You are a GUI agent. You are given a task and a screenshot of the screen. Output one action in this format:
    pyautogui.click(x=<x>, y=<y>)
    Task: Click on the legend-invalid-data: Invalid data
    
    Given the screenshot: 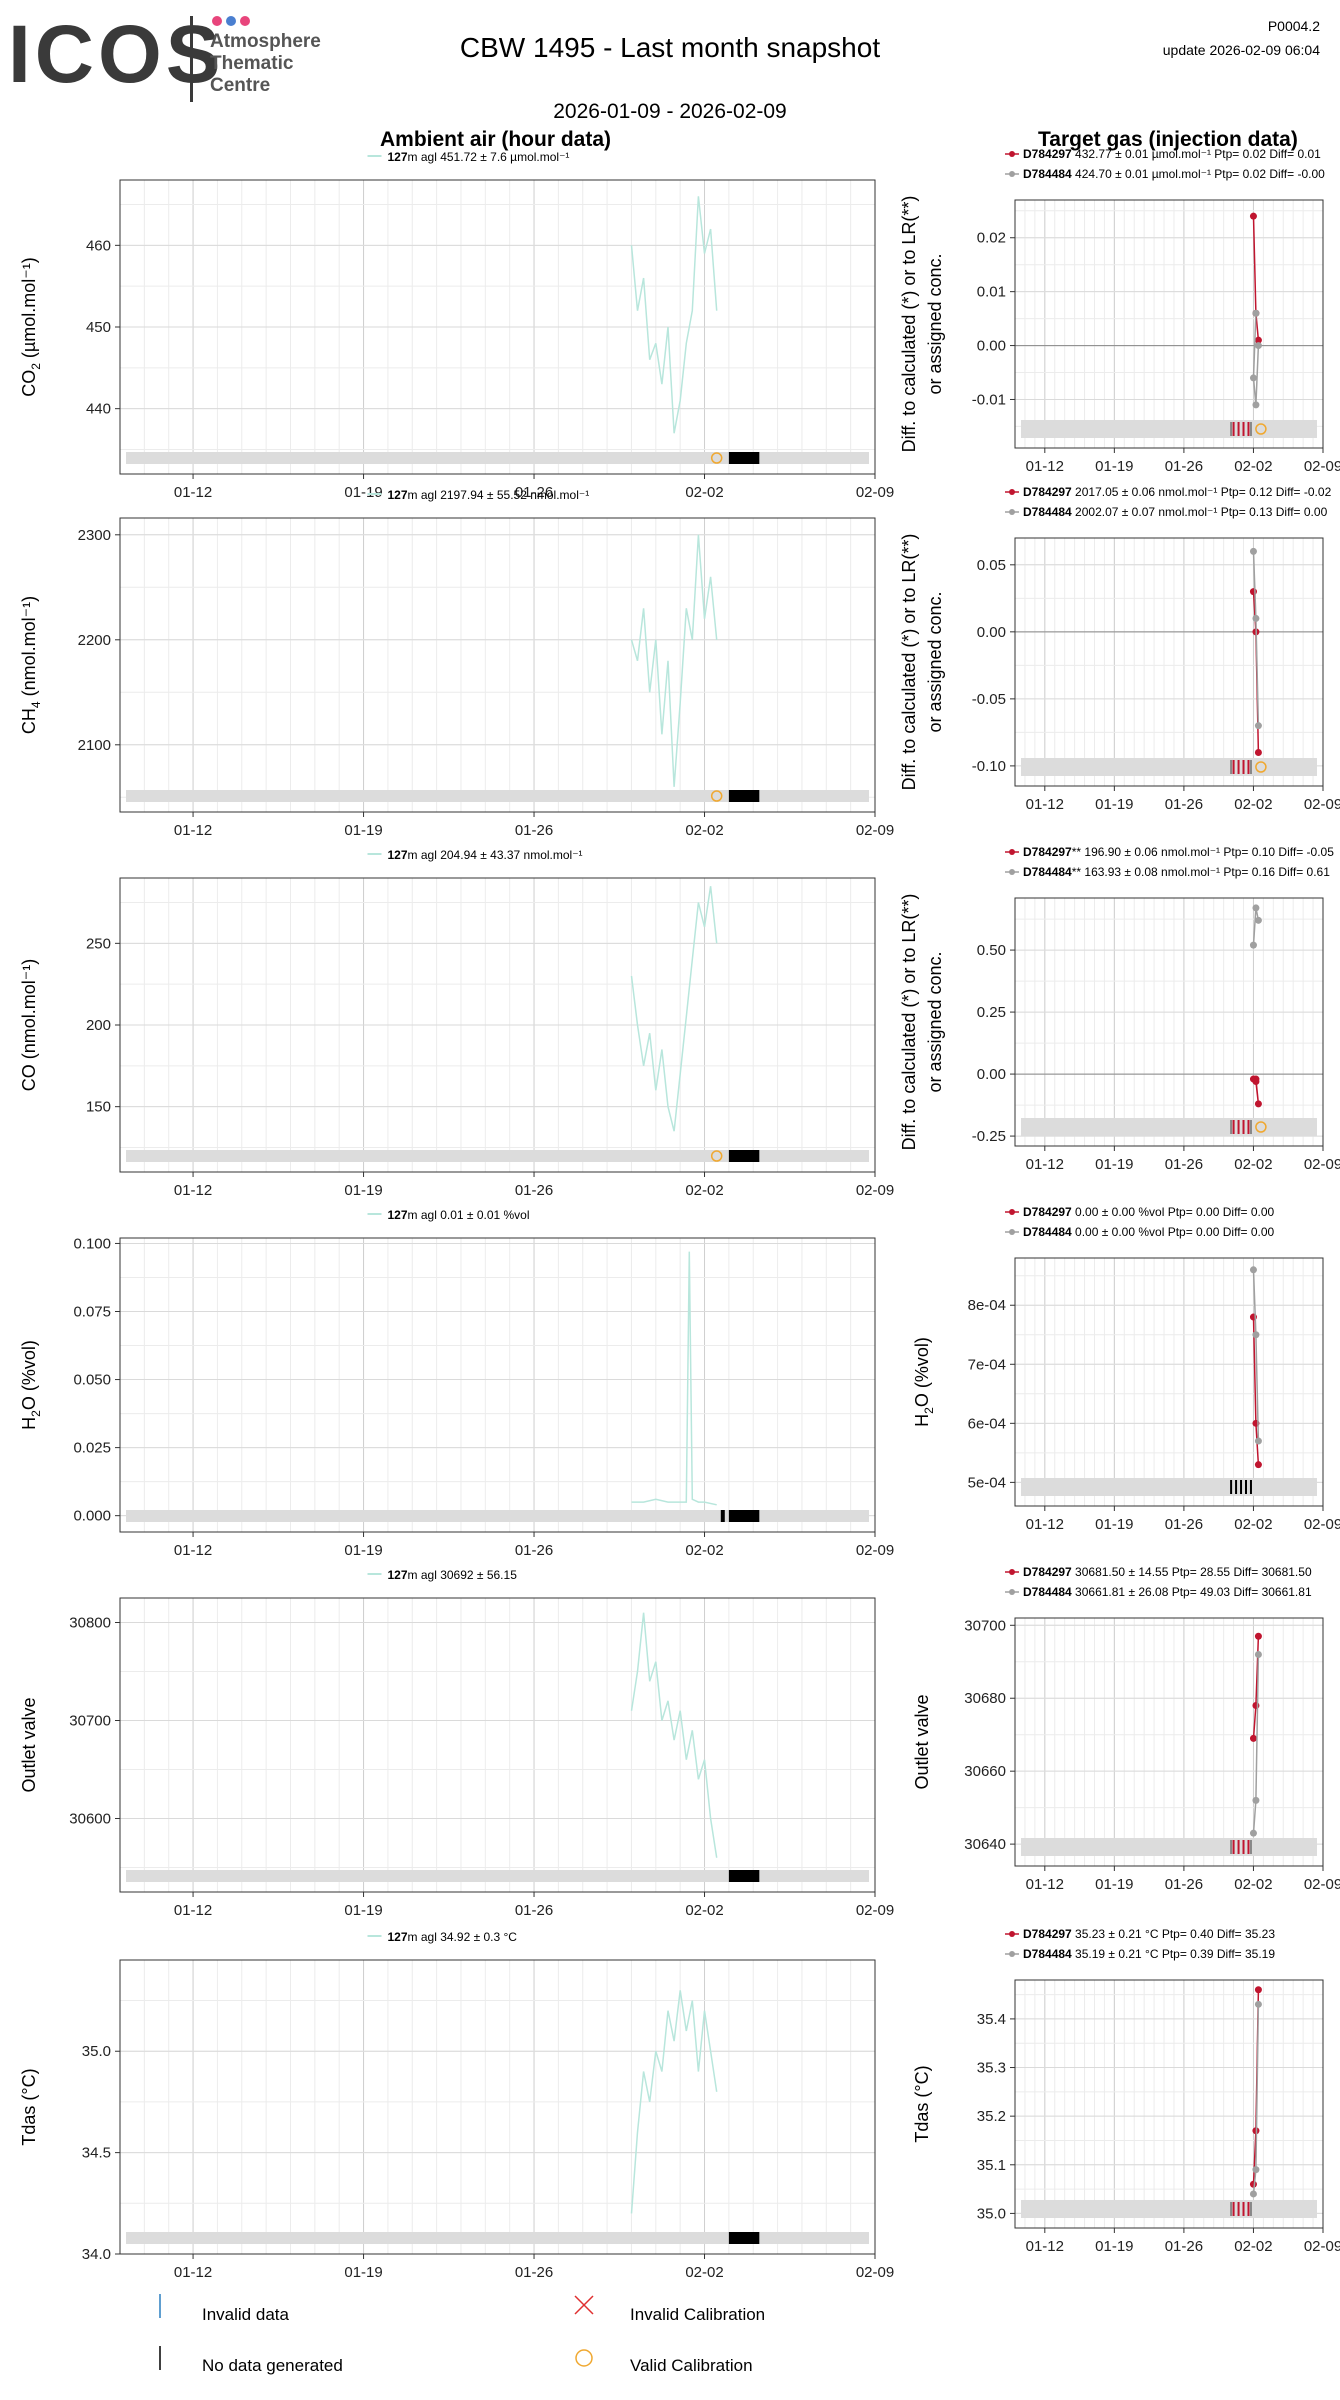 What is the action you would take?
    pyautogui.click(x=245, y=2314)
    